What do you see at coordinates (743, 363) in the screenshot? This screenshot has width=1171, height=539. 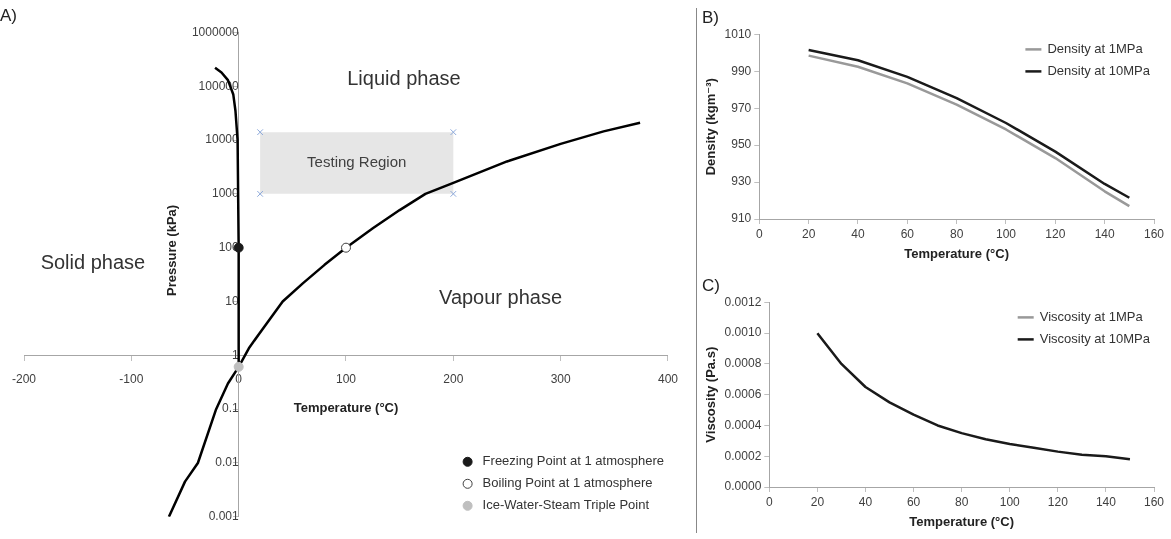 I see `y-tick-label: 0.0008` at bounding box center [743, 363].